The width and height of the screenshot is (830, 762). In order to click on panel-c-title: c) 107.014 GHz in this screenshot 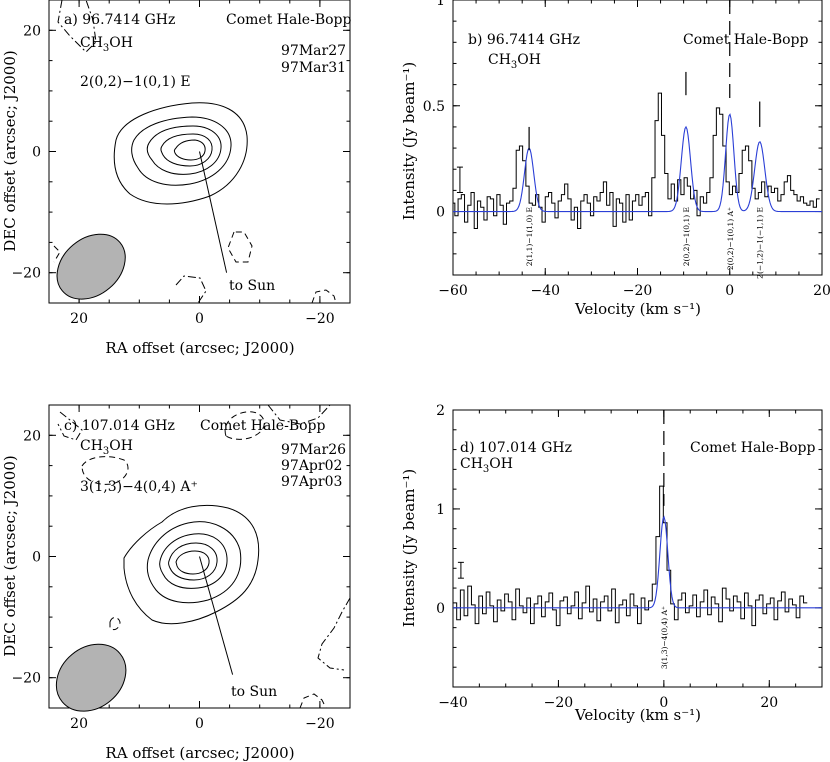, I will do `click(119, 426)`.